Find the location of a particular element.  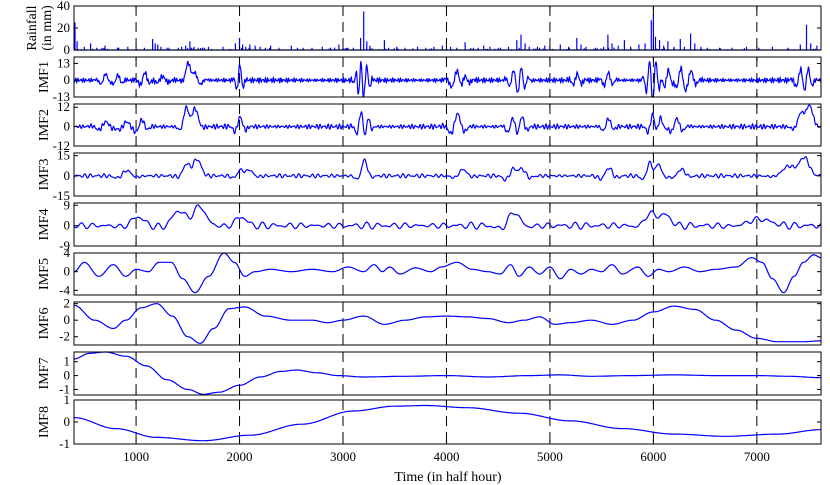

panel-imf4: -9 0 9 IMF4 is located at coordinates (429, 225).